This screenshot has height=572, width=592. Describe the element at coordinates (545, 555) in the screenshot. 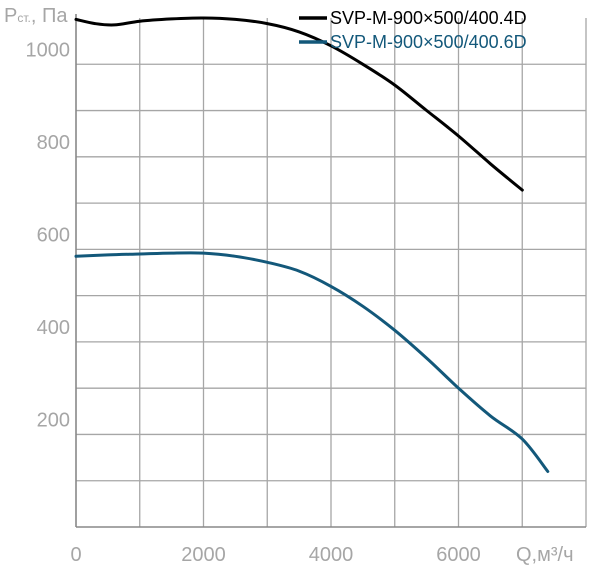

I see `x-axis-label: Q,м³/ч` at that location.